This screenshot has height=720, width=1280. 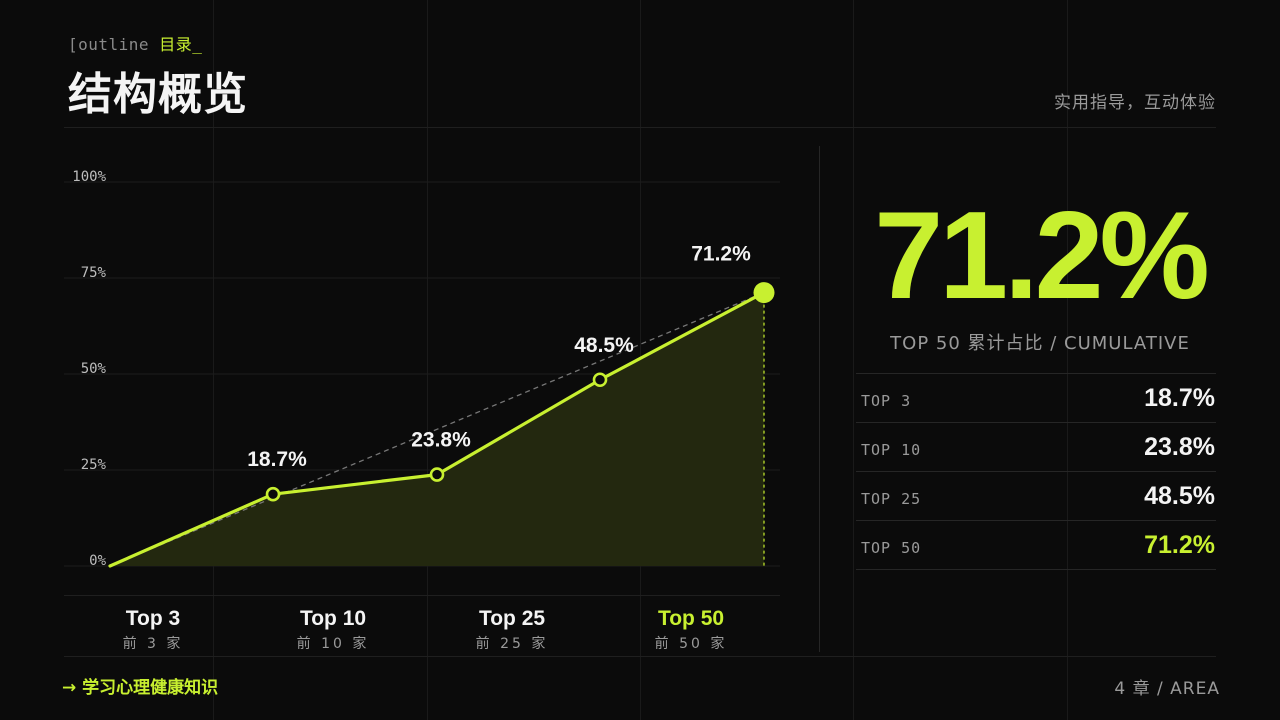 What do you see at coordinates (158, 94) in the screenshot?
I see `page-title: 结构概览` at bounding box center [158, 94].